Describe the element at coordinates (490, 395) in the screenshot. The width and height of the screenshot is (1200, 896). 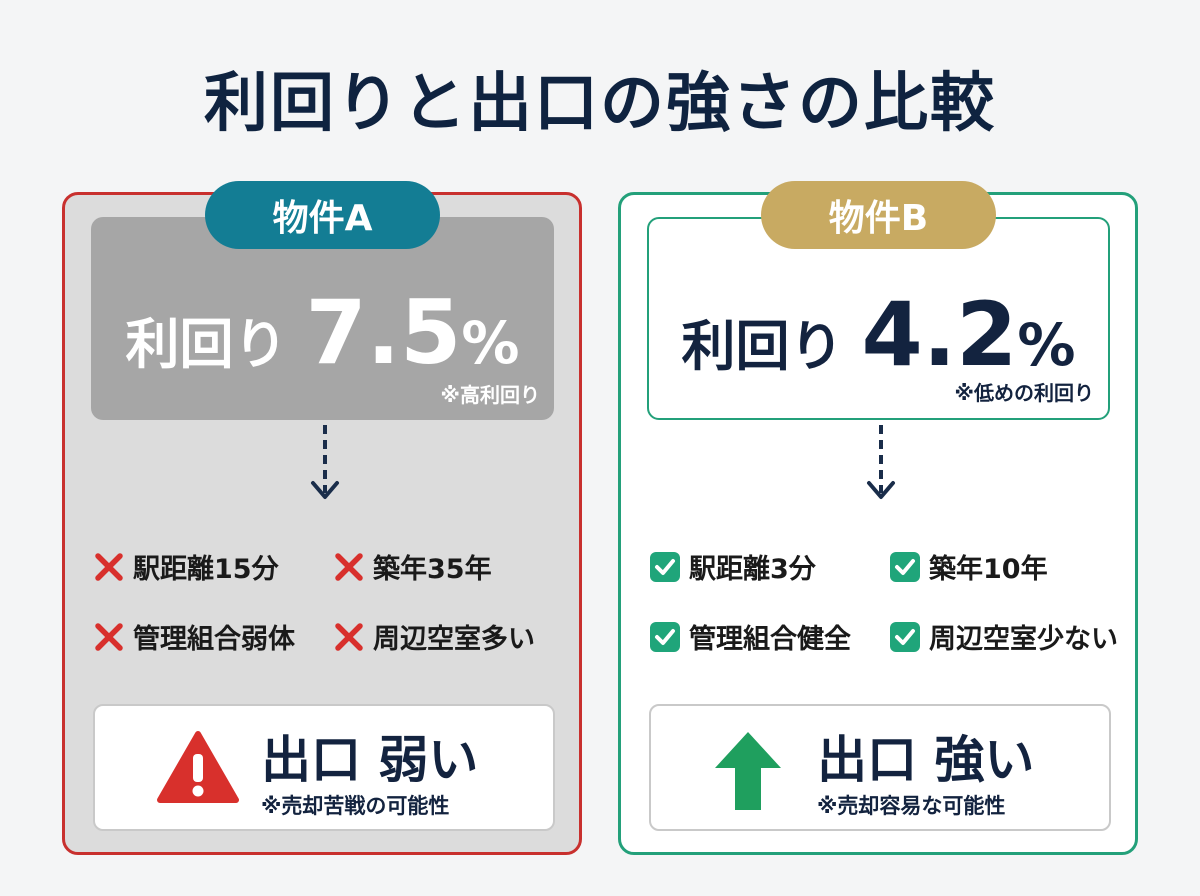
I see `yield-note: ※高利回り` at that location.